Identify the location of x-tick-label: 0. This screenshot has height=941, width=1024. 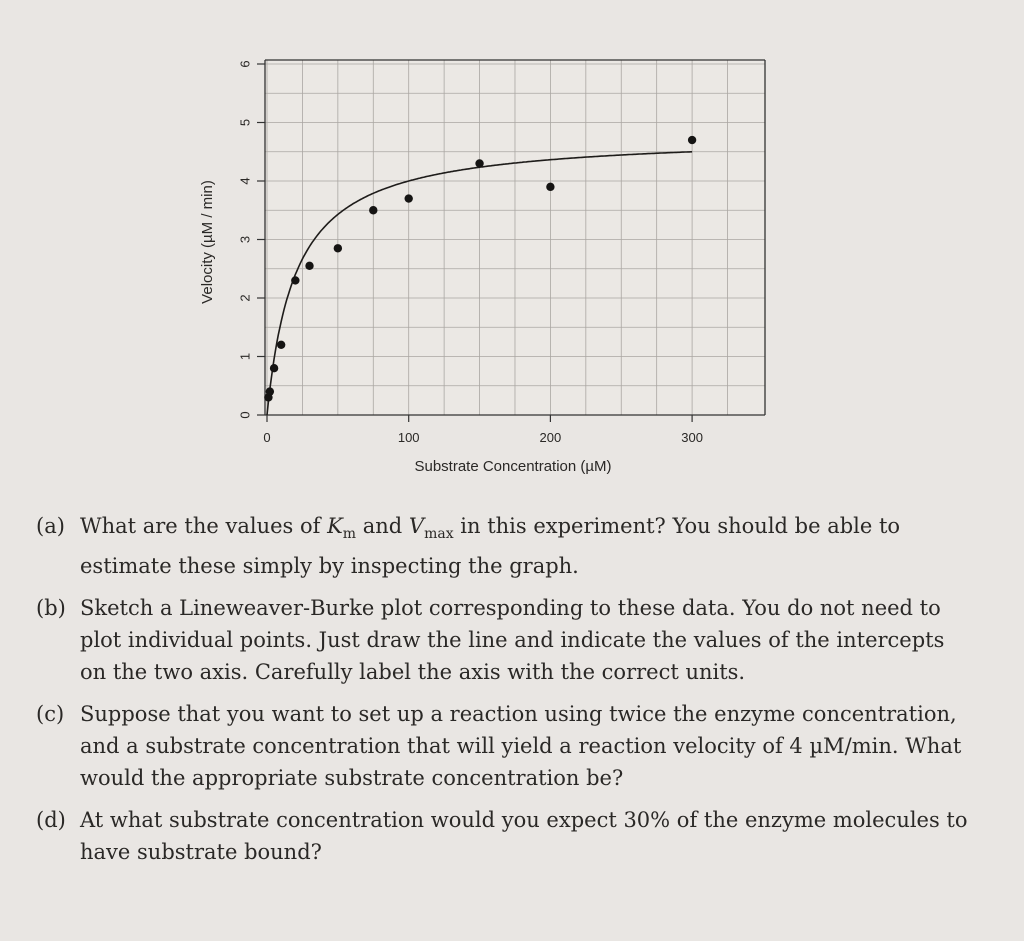
(266, 437).